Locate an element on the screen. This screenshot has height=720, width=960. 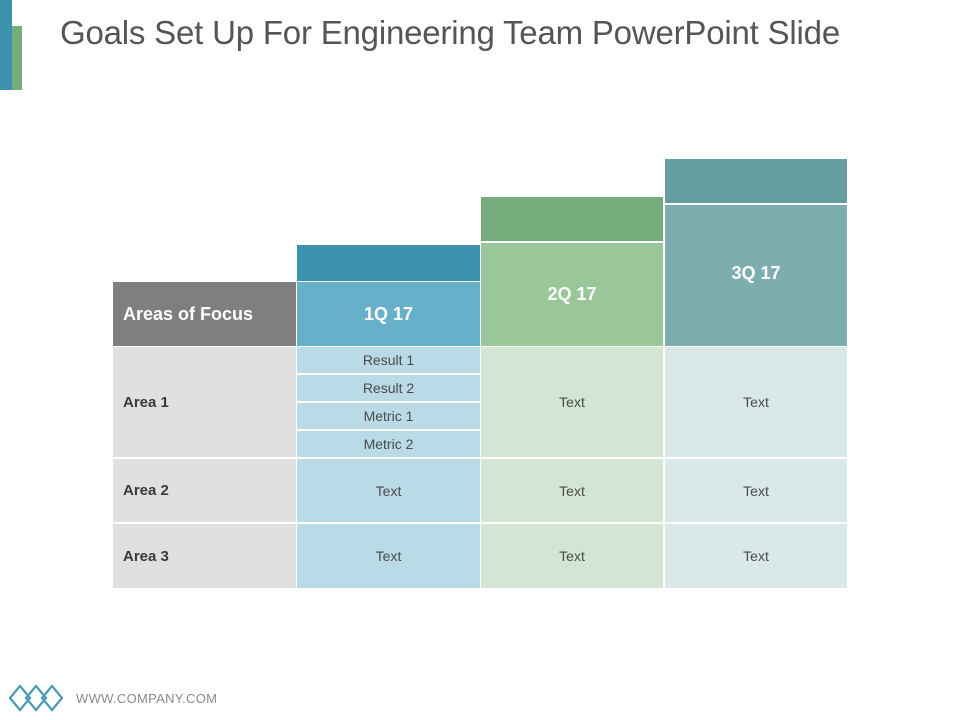
company-logo-icon is located at coordinates (36, 698).